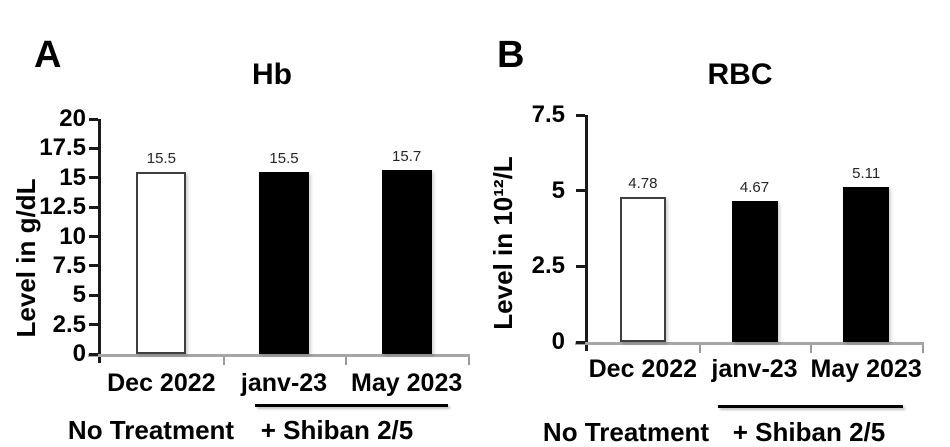 This screenshot has width=950, height=447. What do you see at coordinates (272, 74) in the screenshot?
I see `chart-title-hb: Hb` at bounding box center [272, 74].